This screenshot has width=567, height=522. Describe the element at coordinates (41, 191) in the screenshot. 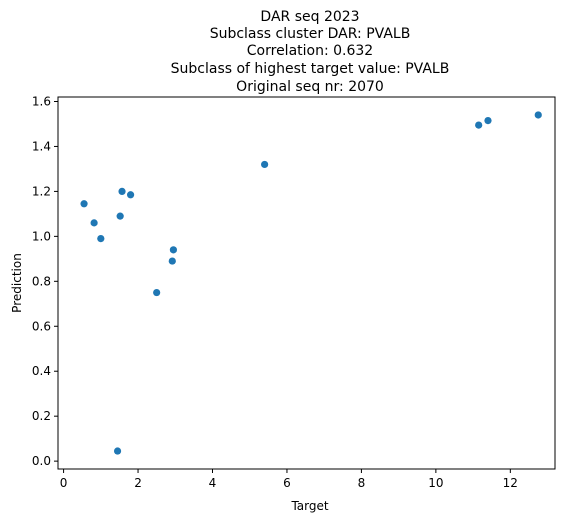

I see `y-tick-label: 1.2` at that location.